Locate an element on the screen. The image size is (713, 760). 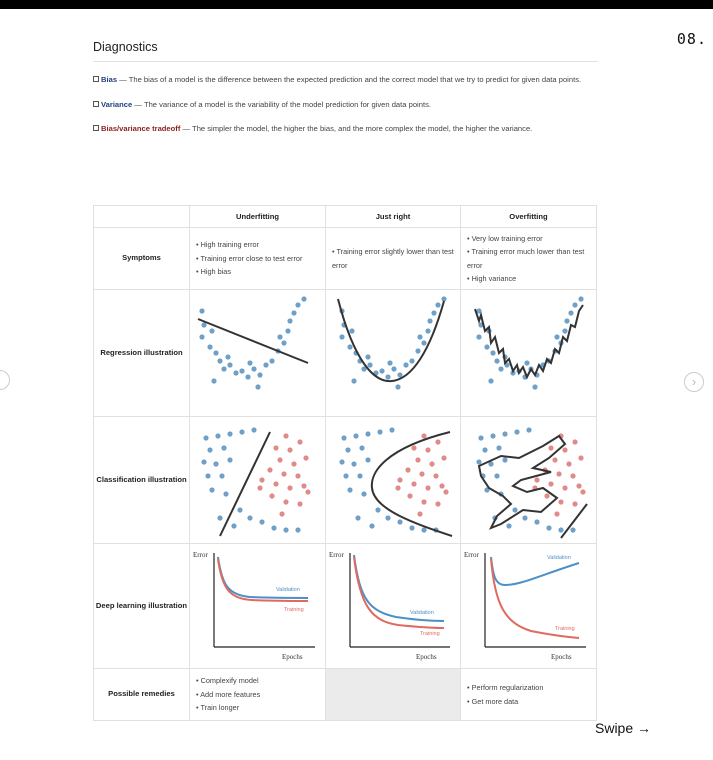
training-label: Training is located at coordinates (294, 610).